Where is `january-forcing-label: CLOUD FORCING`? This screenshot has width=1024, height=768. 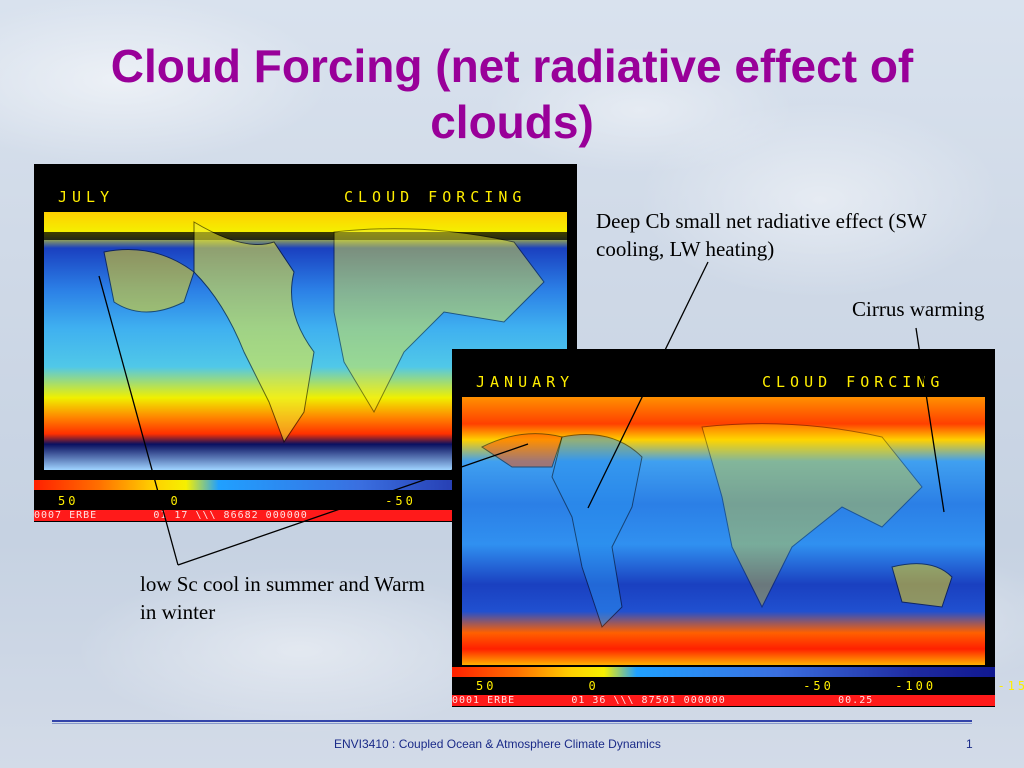
january-forcing-label: CLOUD FORCING is located at coordinates (853, 382).